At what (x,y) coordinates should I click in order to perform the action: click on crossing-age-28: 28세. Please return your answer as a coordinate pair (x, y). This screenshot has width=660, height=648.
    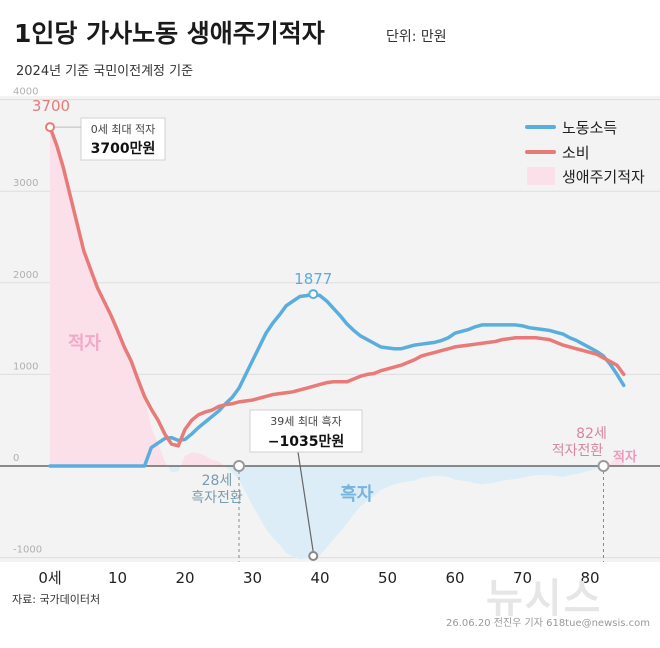
    Looking at the image, I should click on (217, 481).